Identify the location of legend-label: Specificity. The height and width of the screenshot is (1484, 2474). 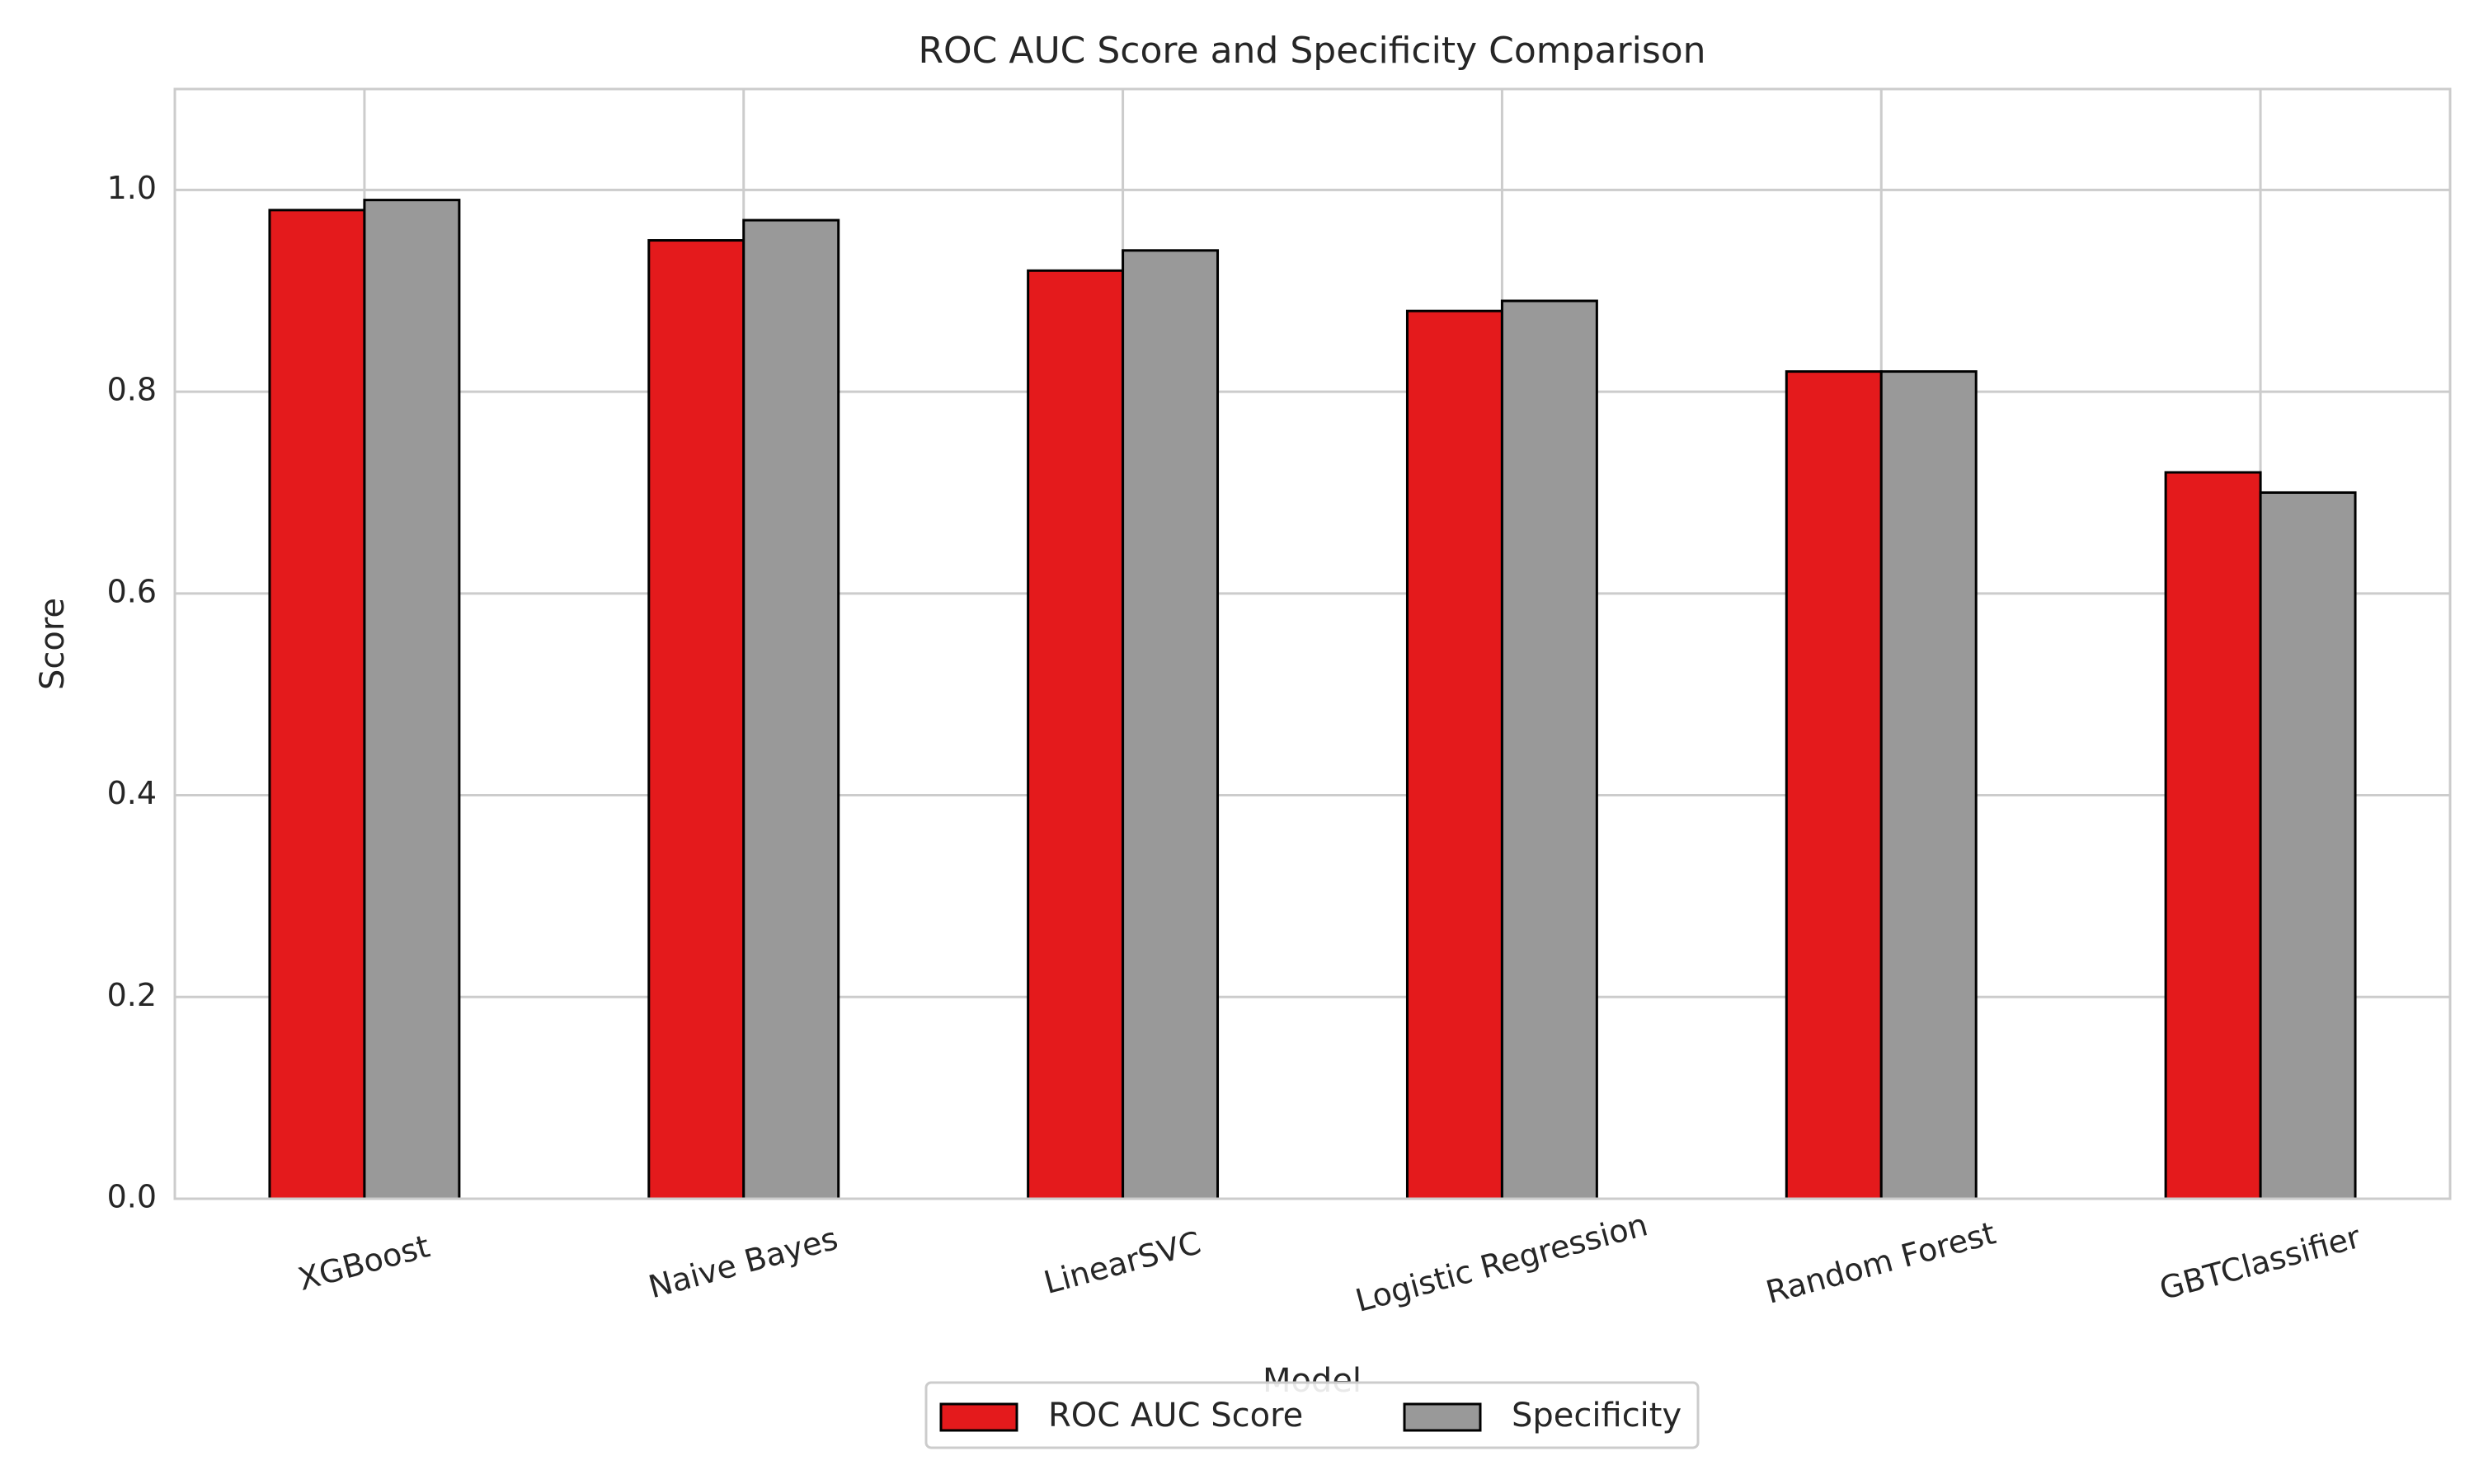
(1596, 1416).